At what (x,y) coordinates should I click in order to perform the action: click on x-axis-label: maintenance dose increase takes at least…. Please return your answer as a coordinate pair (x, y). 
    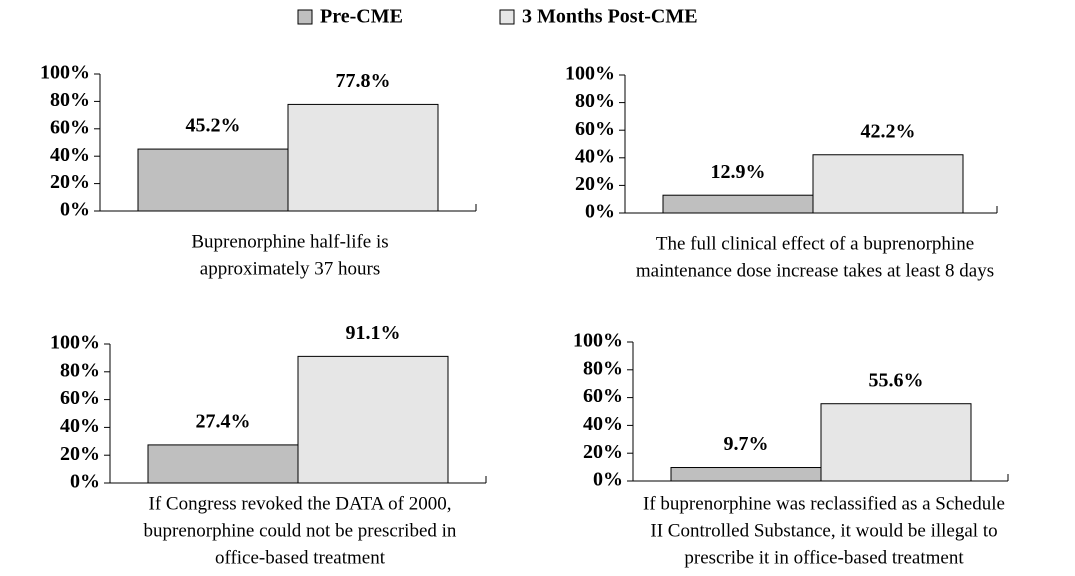
    Looking at the image, I should click on (815, 270).